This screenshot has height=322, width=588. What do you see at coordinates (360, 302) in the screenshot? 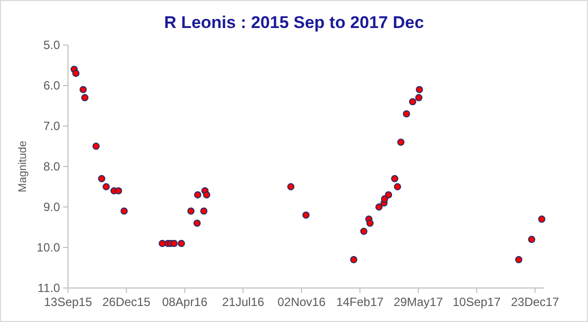
I see `x-tick-label: 14Feb17` at bounding box center [360, 302].